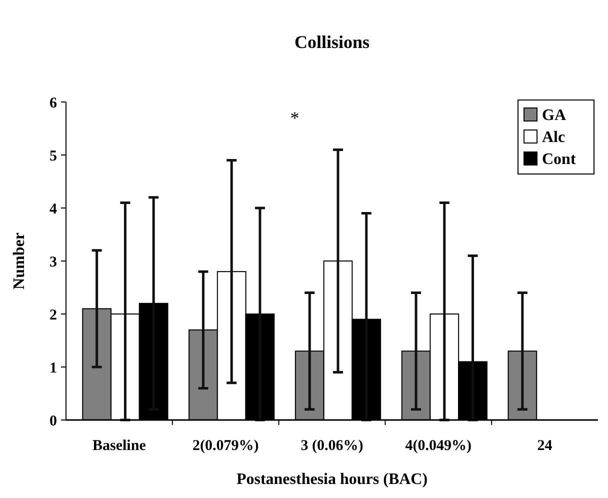 This screenshot has height=498, width=608. What do you see at coordinates (554, 115) in the screenshot?
I see `legend-label: GA` at bounding box center [554, 115].